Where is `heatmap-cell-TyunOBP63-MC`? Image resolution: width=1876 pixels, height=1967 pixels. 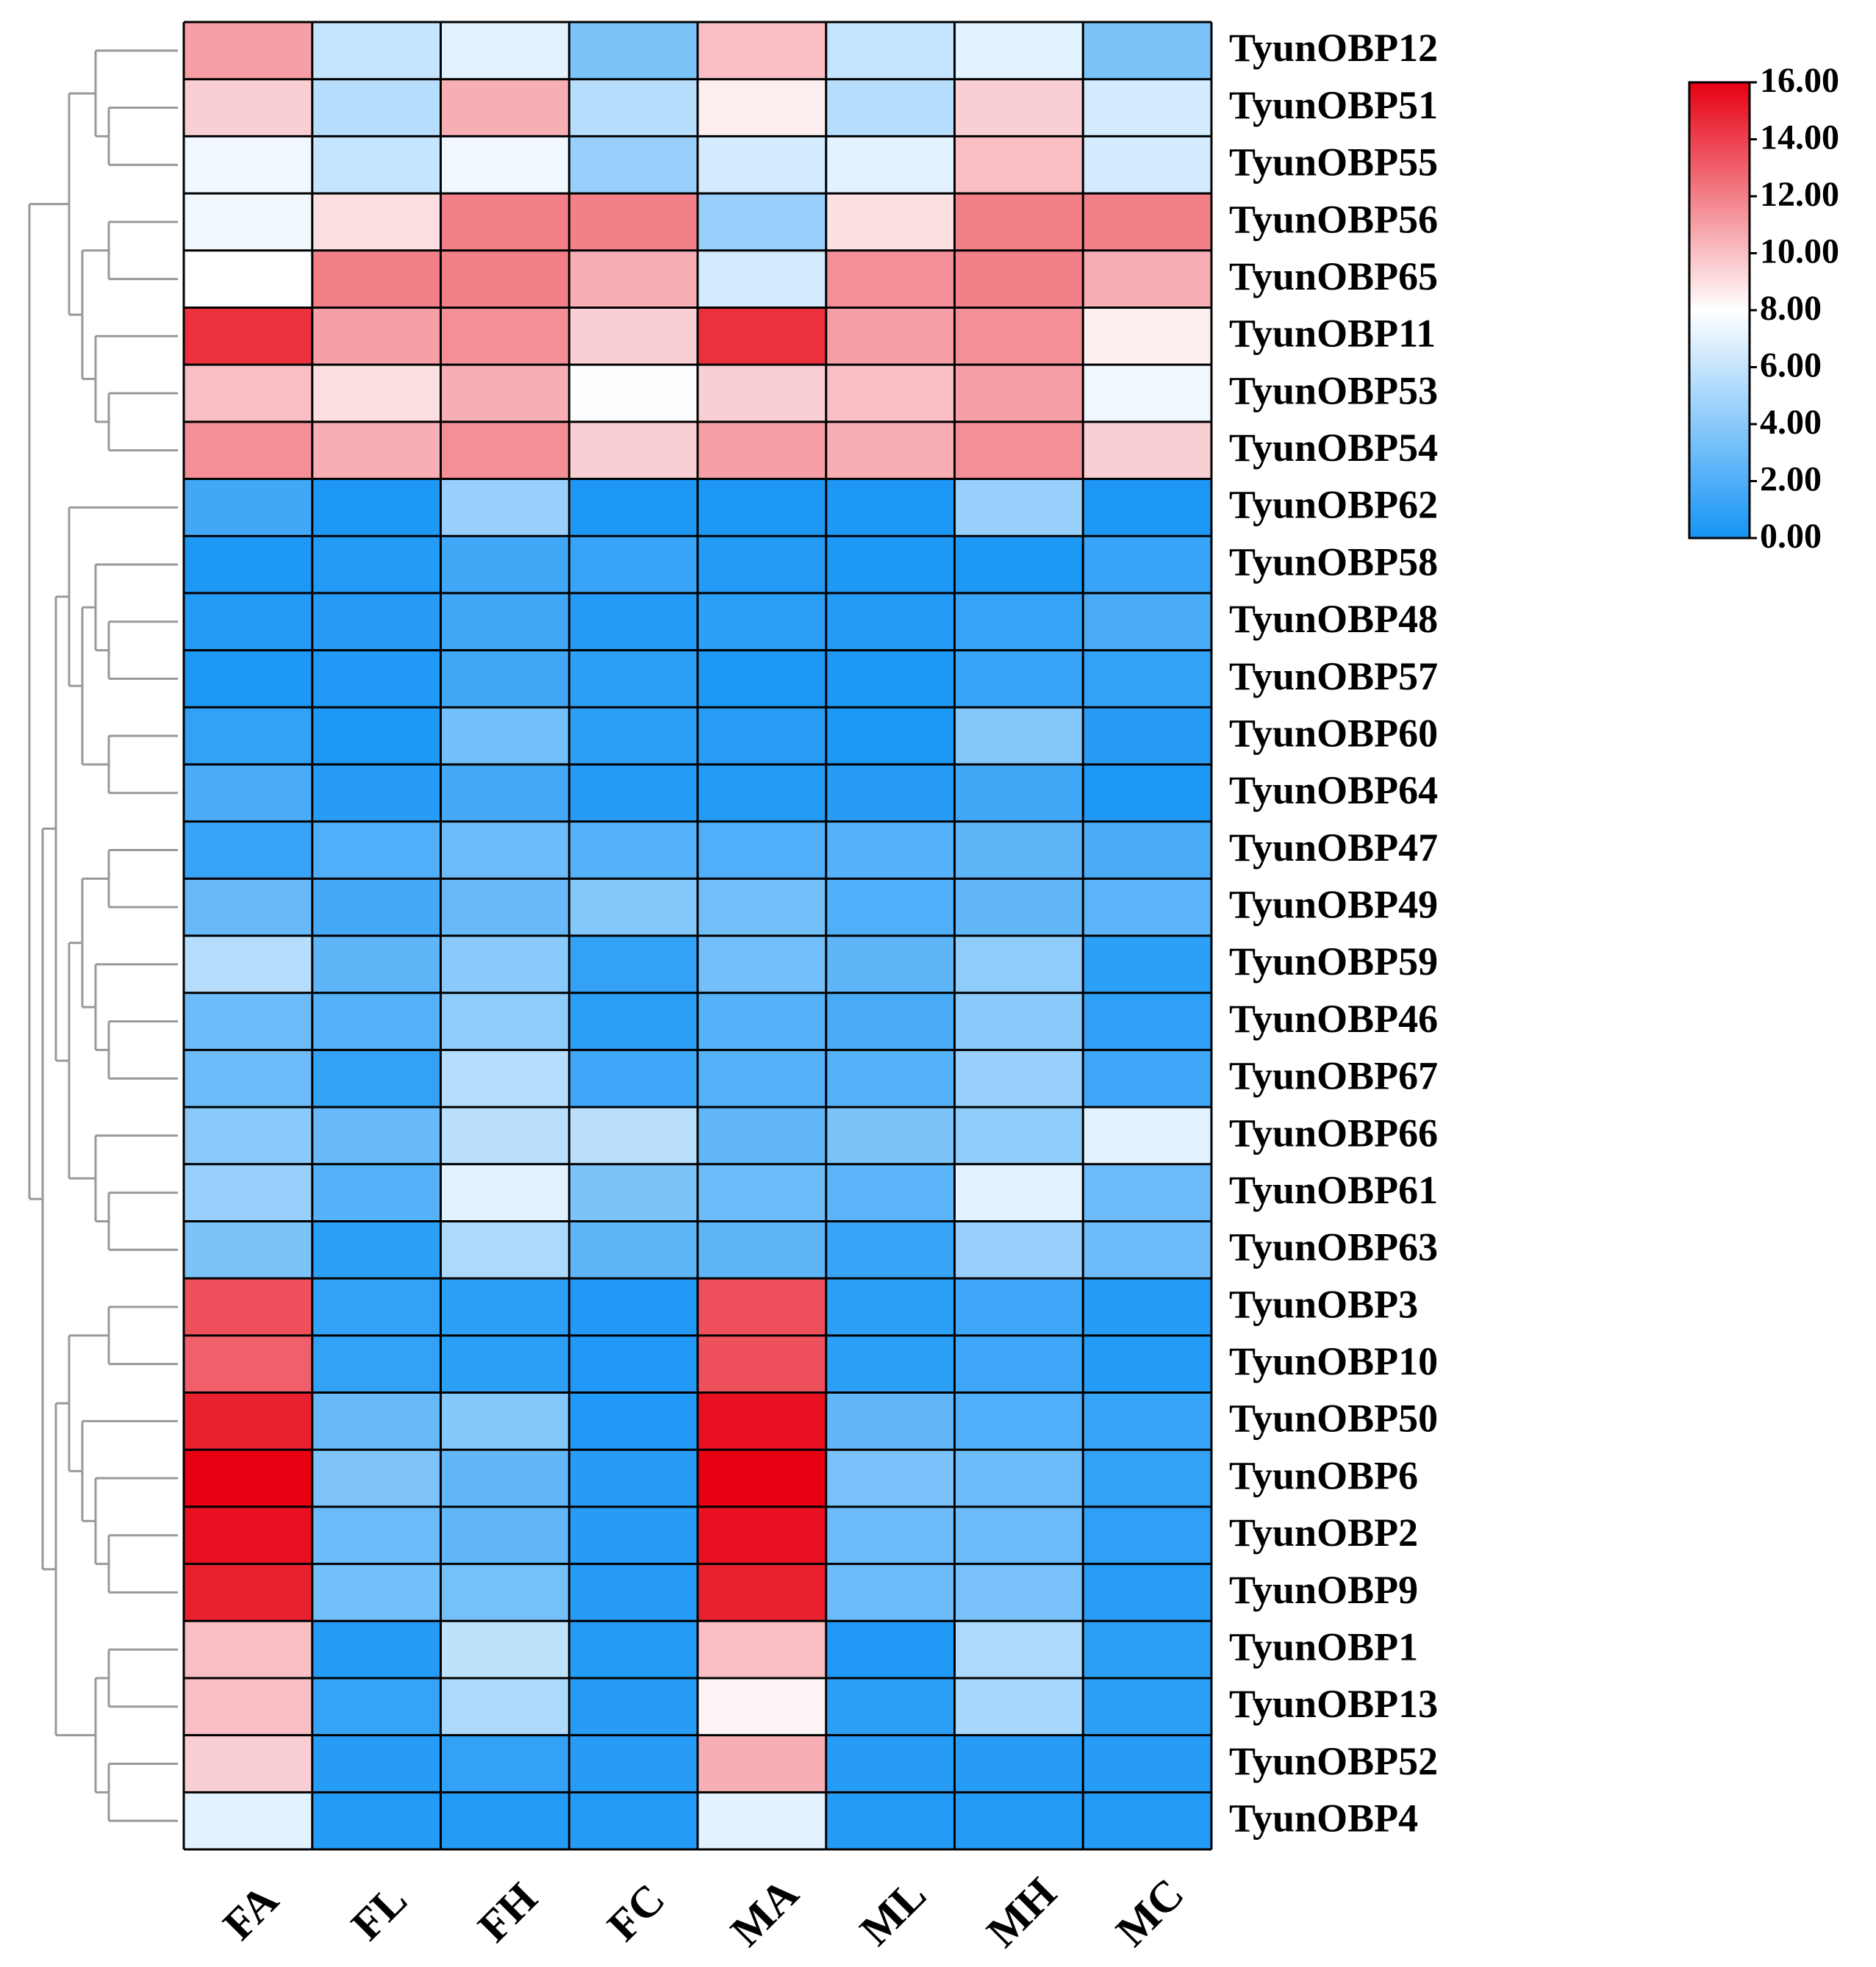 heatmap-cell-TyunOBP63-MC is located at coordinates (1148, 1250).